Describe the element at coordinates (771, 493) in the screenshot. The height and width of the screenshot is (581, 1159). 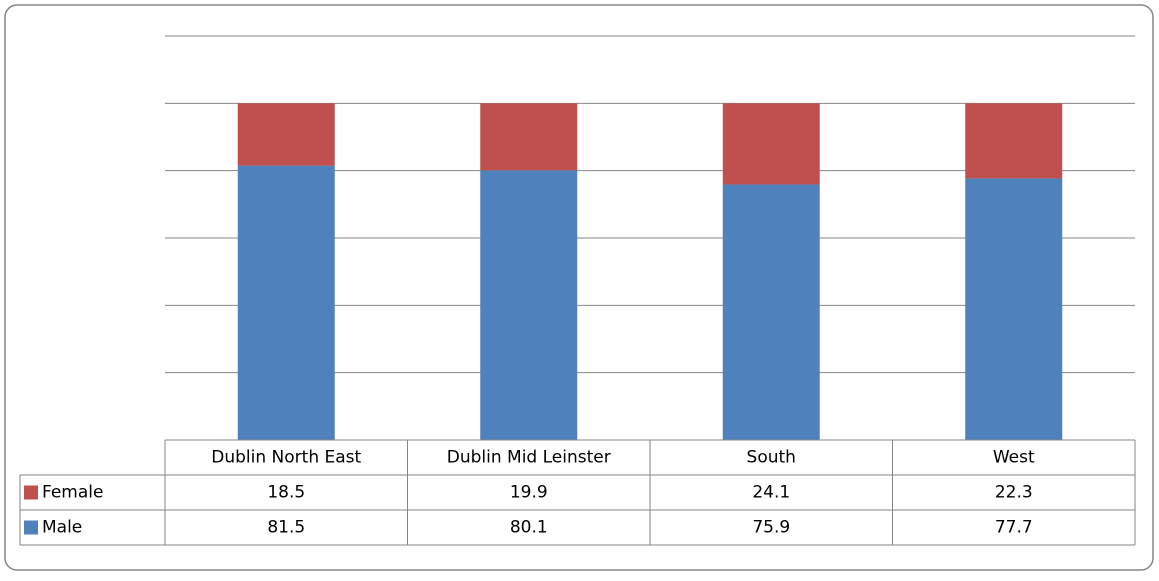
I see `table-value: 24.1` at that location.